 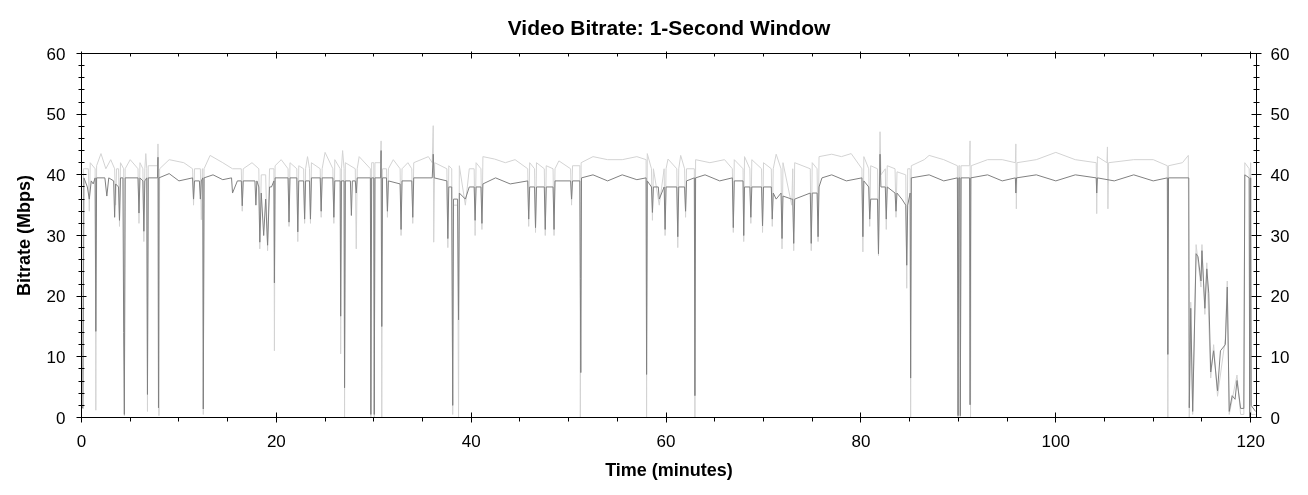 What do you see at coordinates (1280, 236) in the screenshot?
I see `y2-tick-label: 30` at bounding box center [1280, 236].